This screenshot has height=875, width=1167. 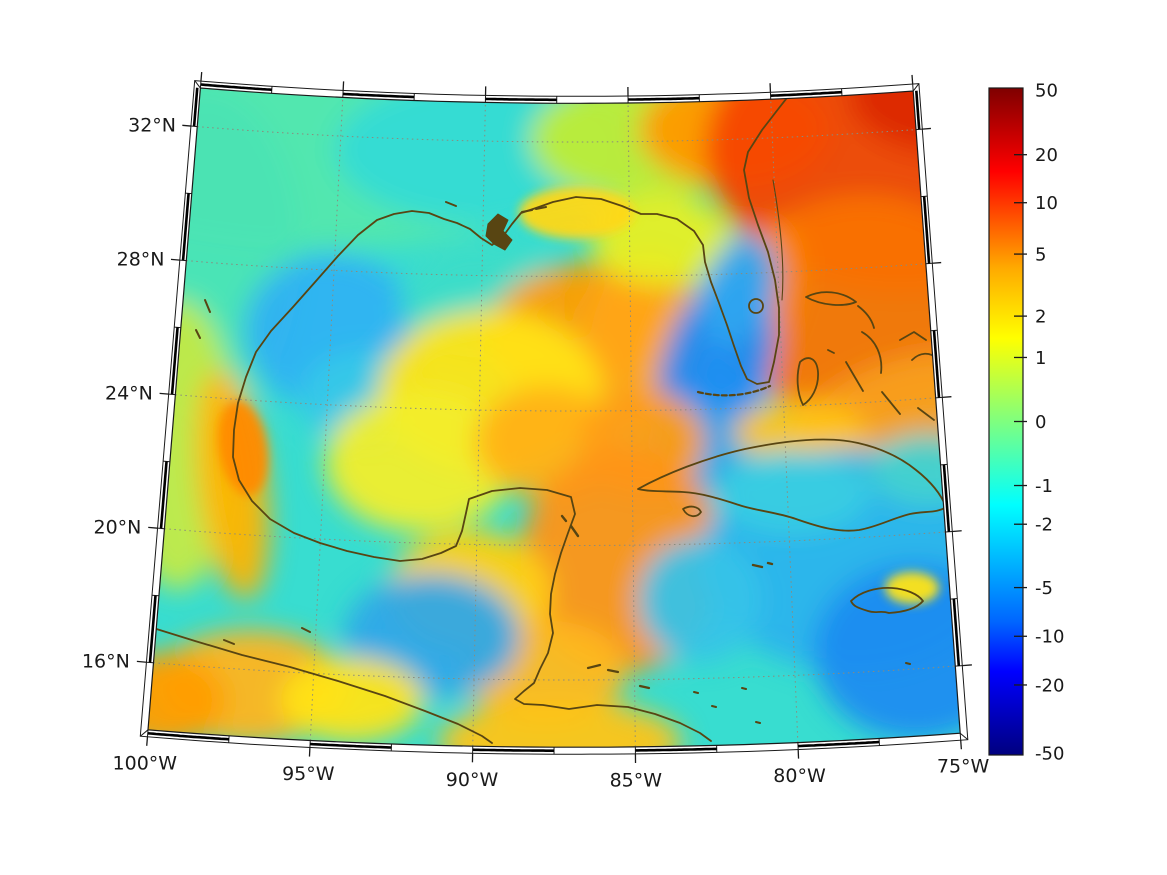 What do you see at coordinates (1044, 588) in the screenshot?
I see `colorbar-tick-label--5: -5` at bounding box center [1044, 588].